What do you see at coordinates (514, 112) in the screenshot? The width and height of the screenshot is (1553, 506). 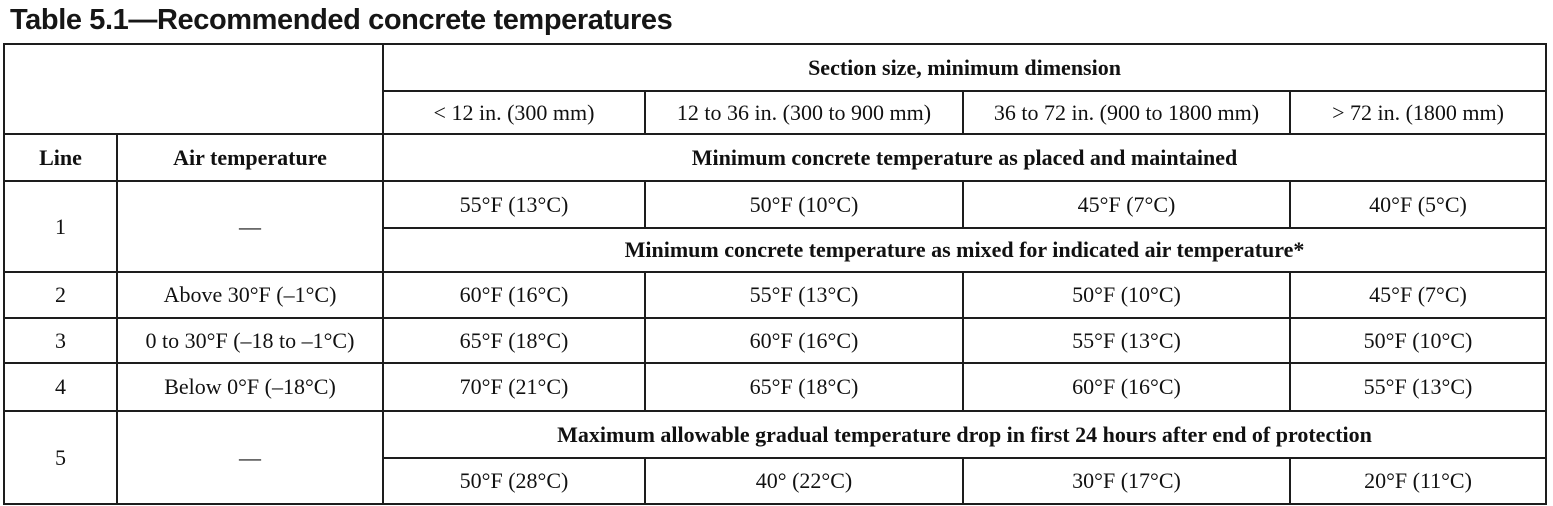 I see `column-header-lt-12in: < 12 in. (300 mm)` at bounding box center [514, 112].